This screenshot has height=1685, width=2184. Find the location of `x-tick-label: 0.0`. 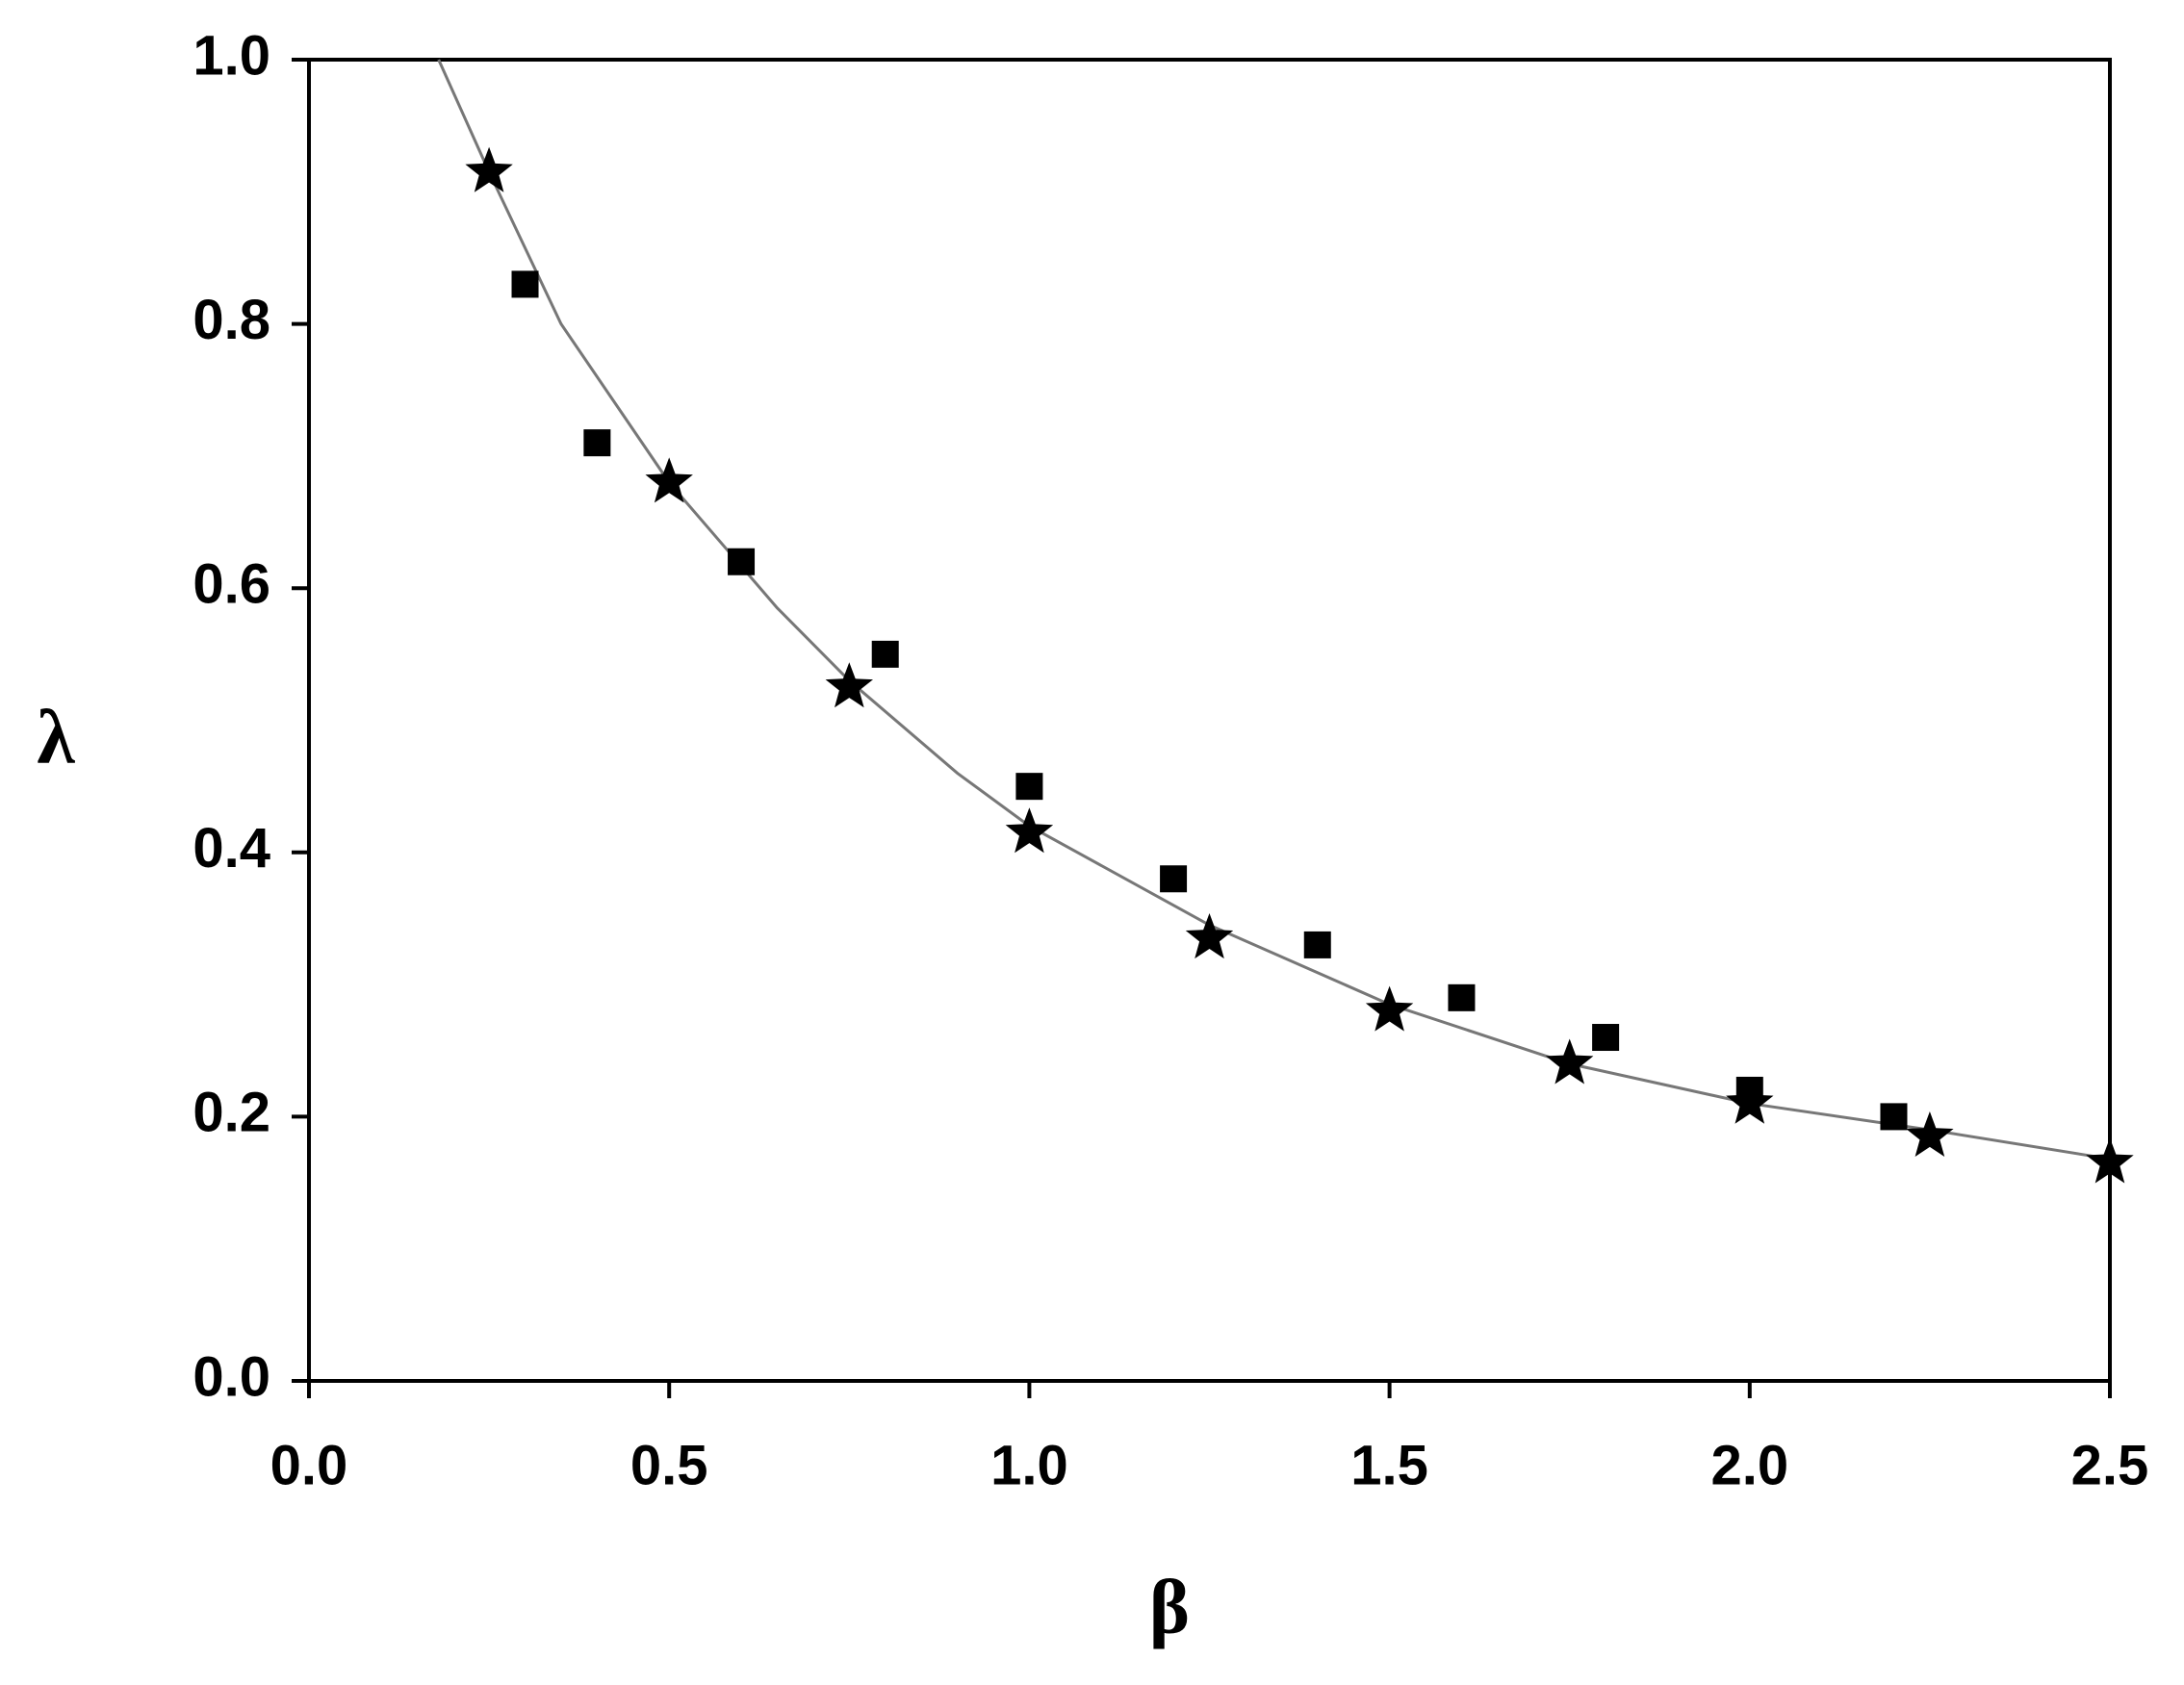

x-tick-label: 0.0 is located at coordinates (309, 1465).